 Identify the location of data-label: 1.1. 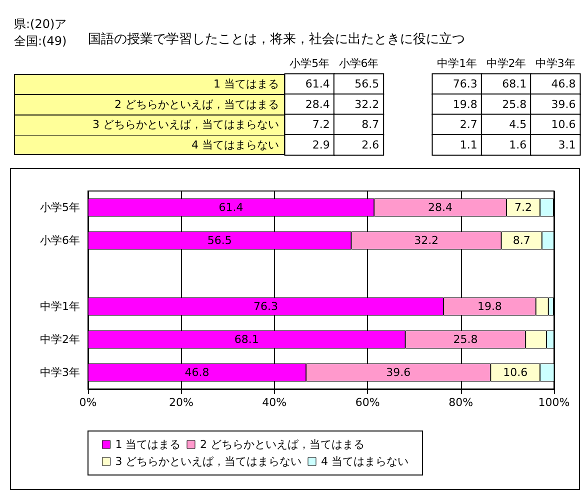
(469, 145).